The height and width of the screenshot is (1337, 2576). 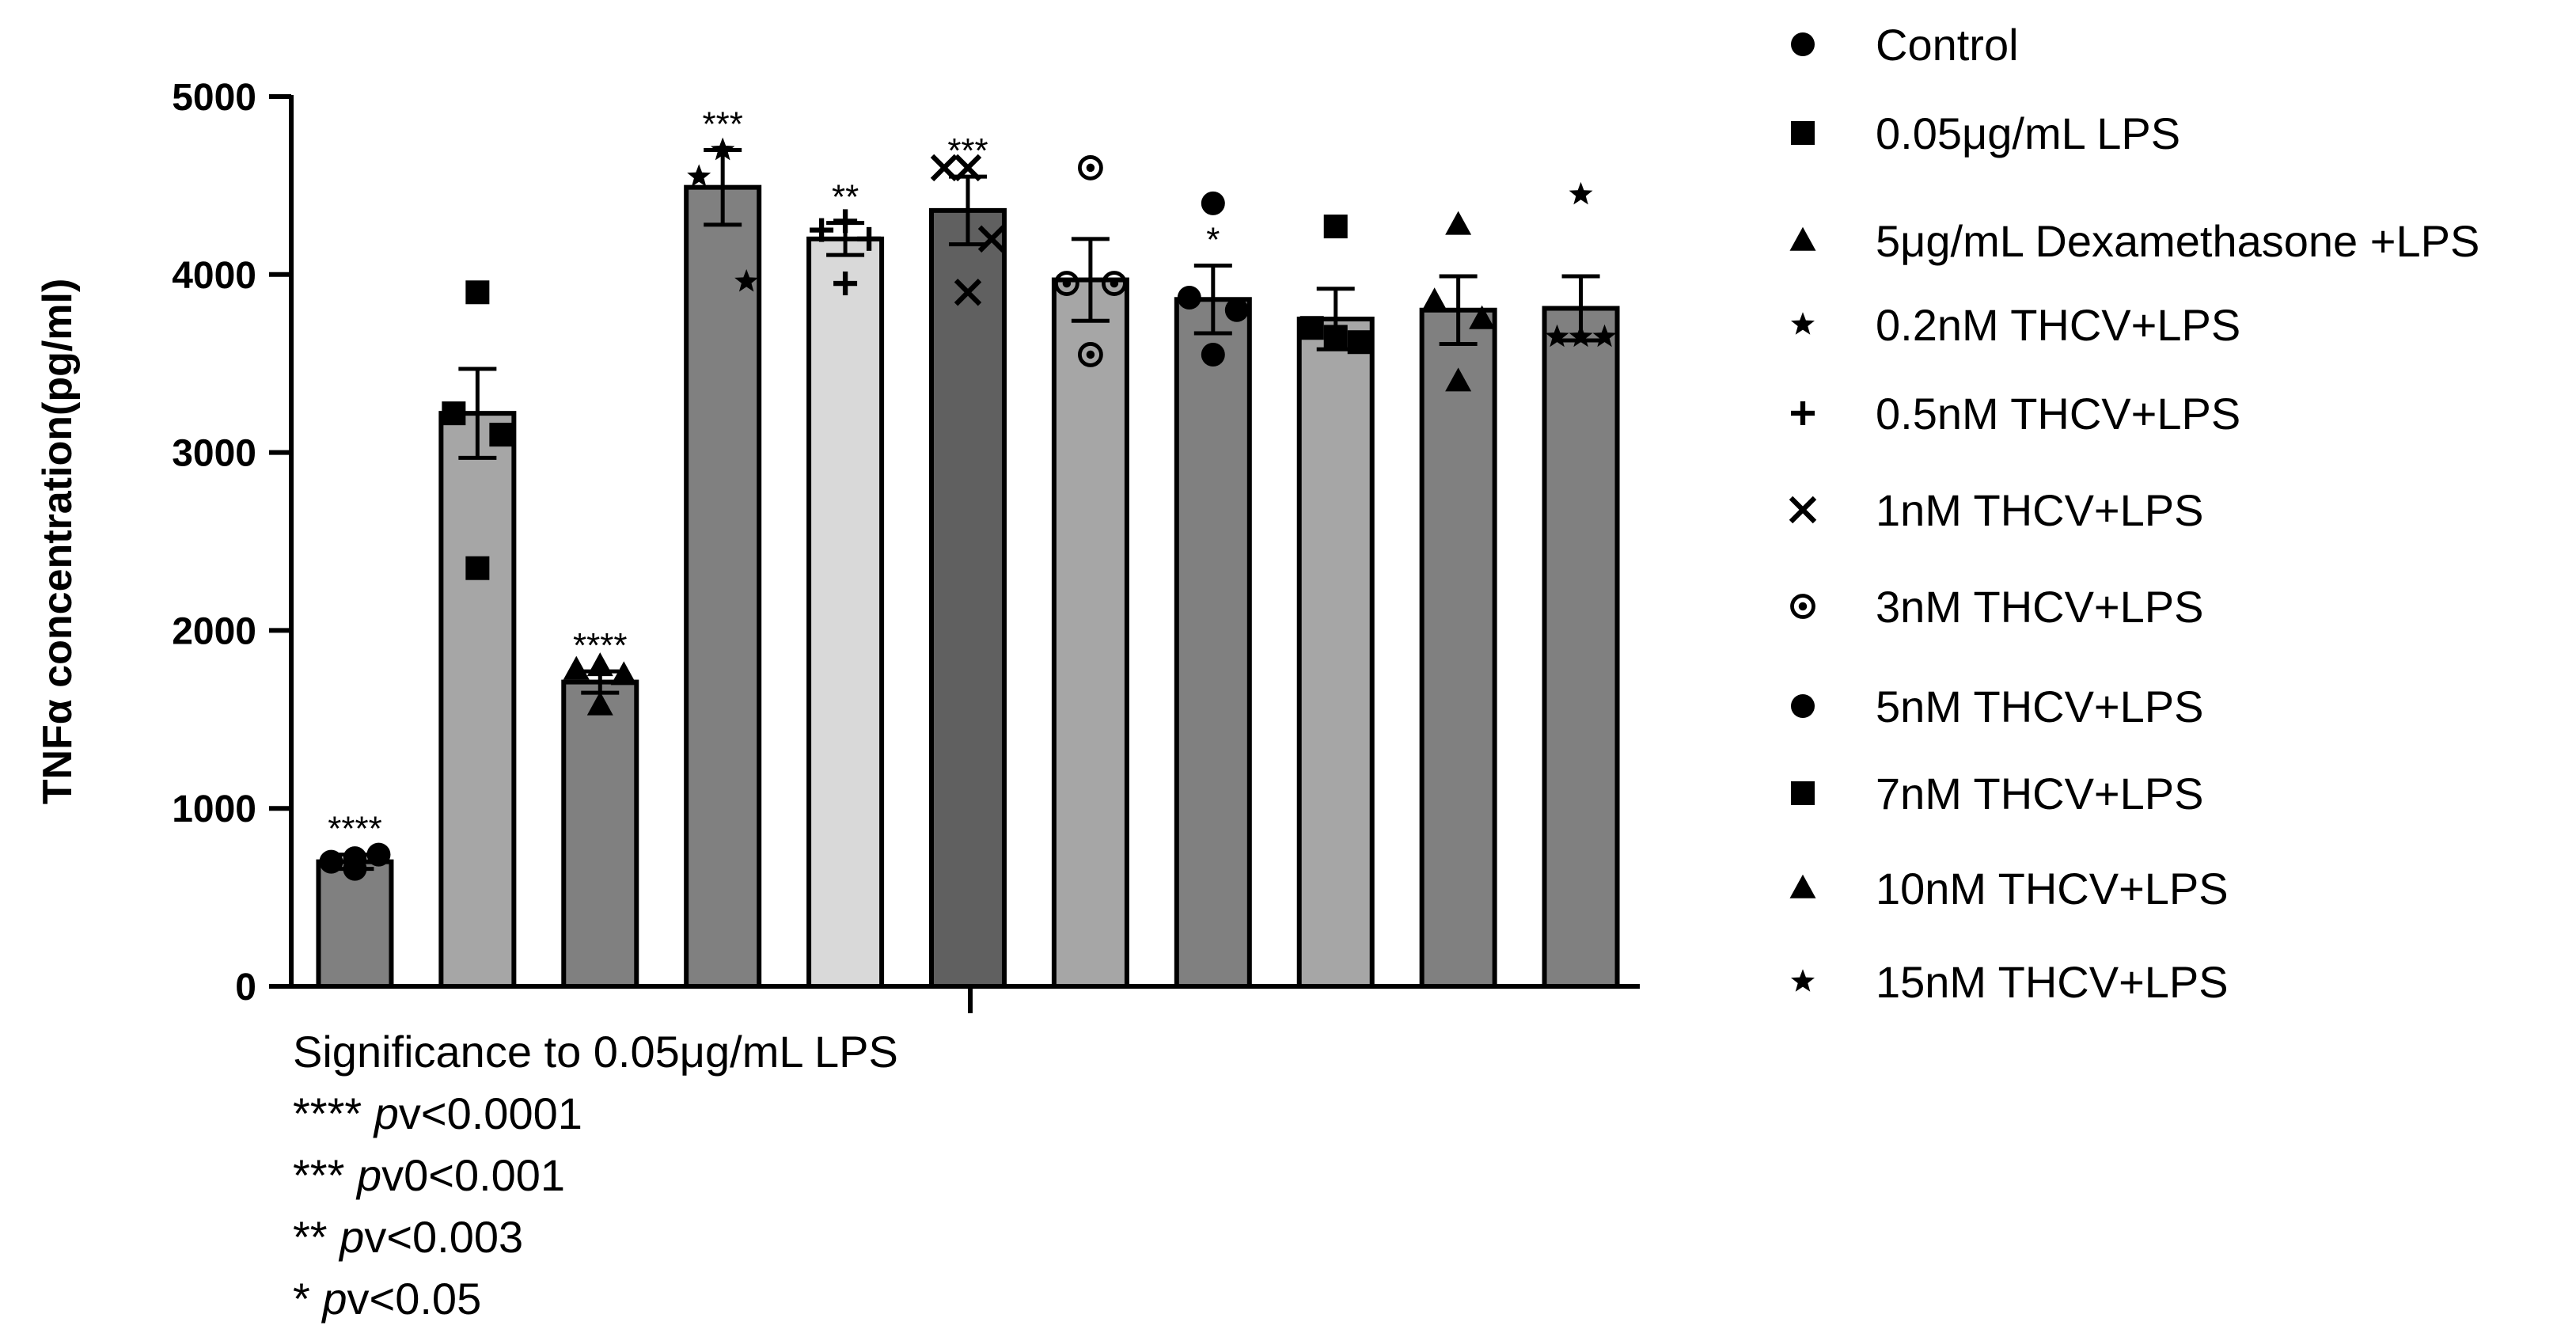 I want to click on legend-entry: 5μg/mL Dexamethasone +LPS, so click(x=2134, y=241).